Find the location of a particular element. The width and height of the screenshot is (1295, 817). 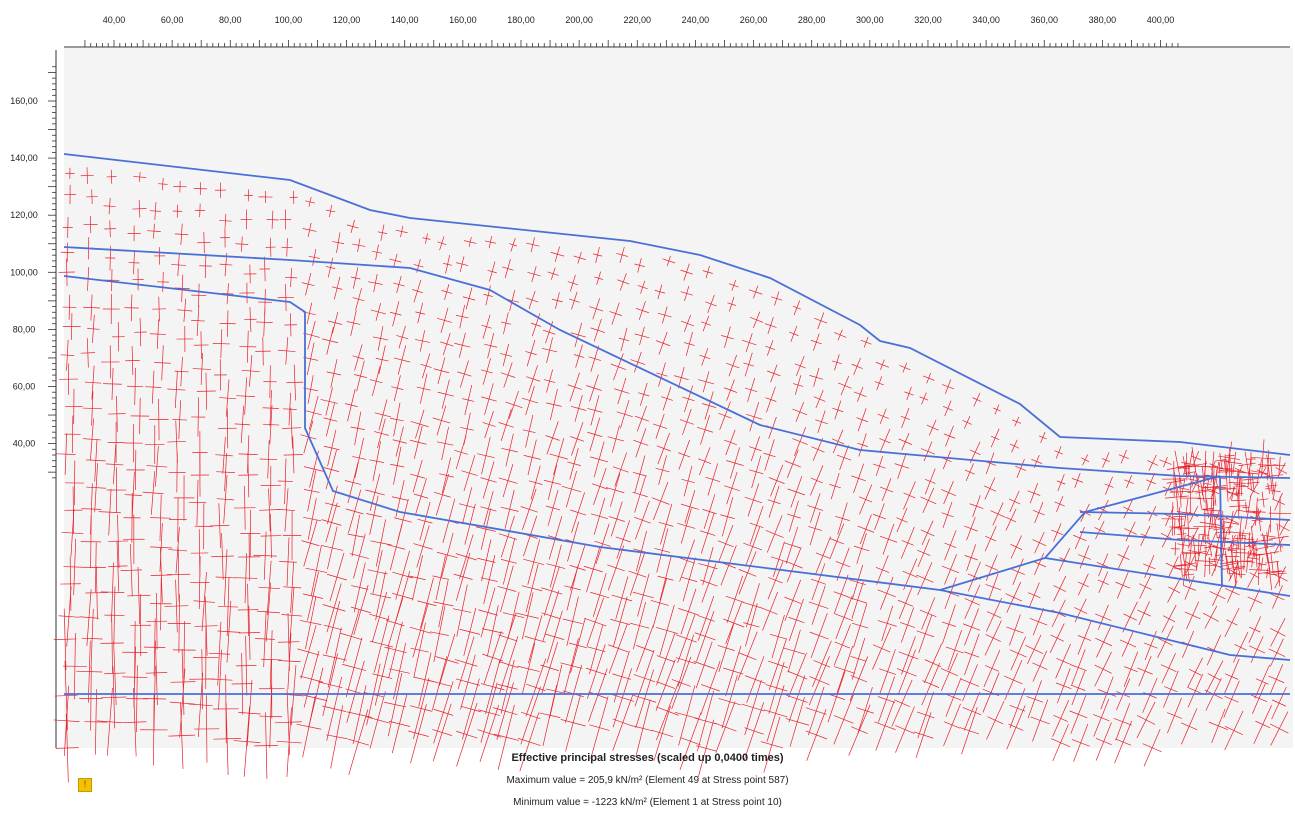

left-ruler-label: 140,00 is located at coordinates (24, 158).